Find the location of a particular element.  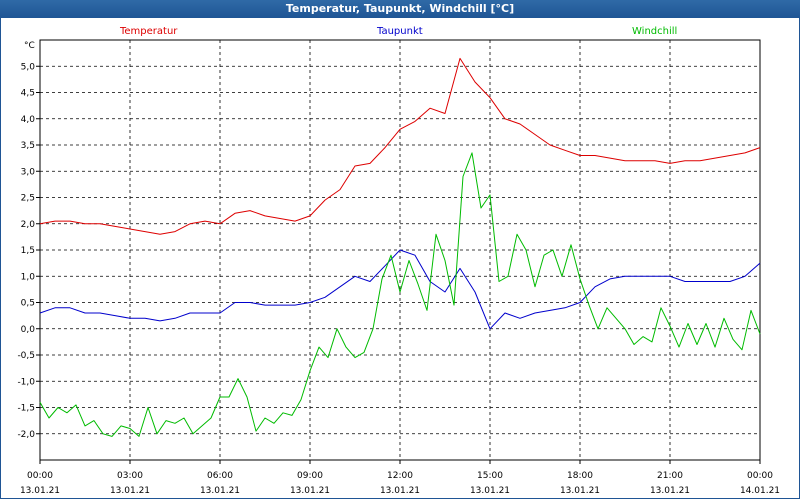

legend-temperatur: Temperatur is located at coordinates (148, 31).